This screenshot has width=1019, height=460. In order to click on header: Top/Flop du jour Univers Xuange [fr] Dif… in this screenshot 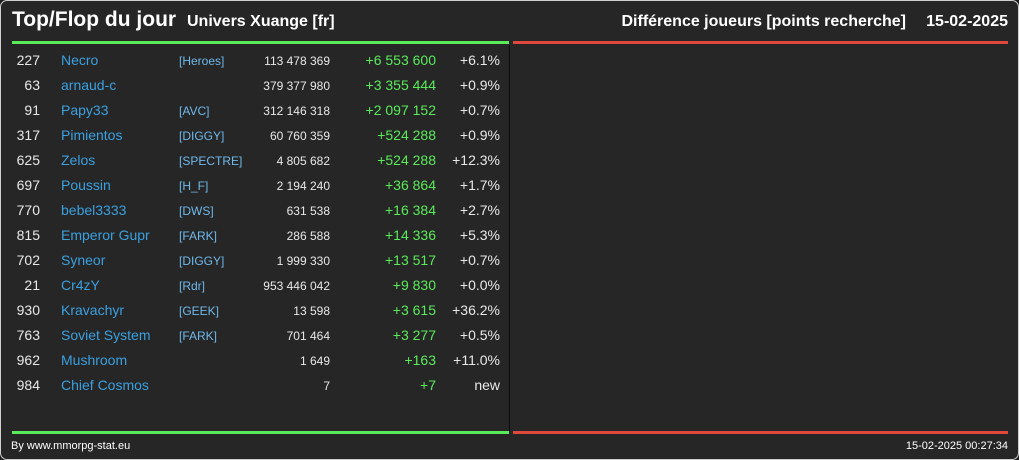, I will do `click(509, 21)`.